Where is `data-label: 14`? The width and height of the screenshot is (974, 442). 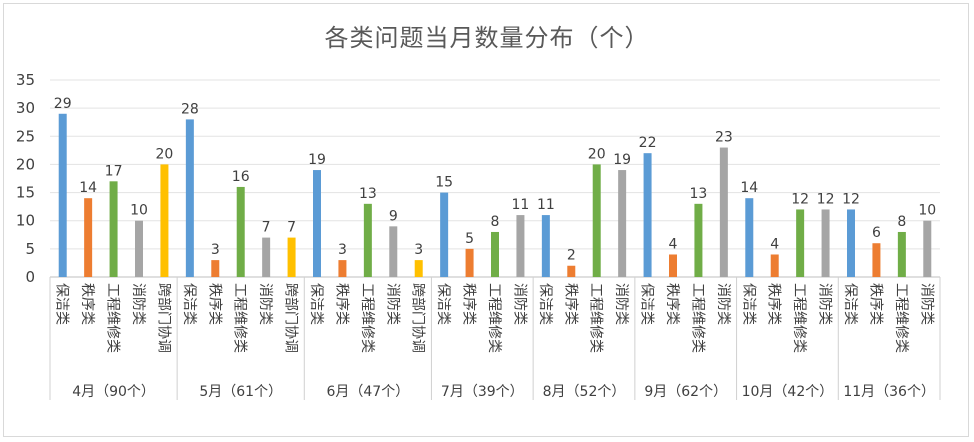 data-label: 14 is located at coordinates (749, 188).